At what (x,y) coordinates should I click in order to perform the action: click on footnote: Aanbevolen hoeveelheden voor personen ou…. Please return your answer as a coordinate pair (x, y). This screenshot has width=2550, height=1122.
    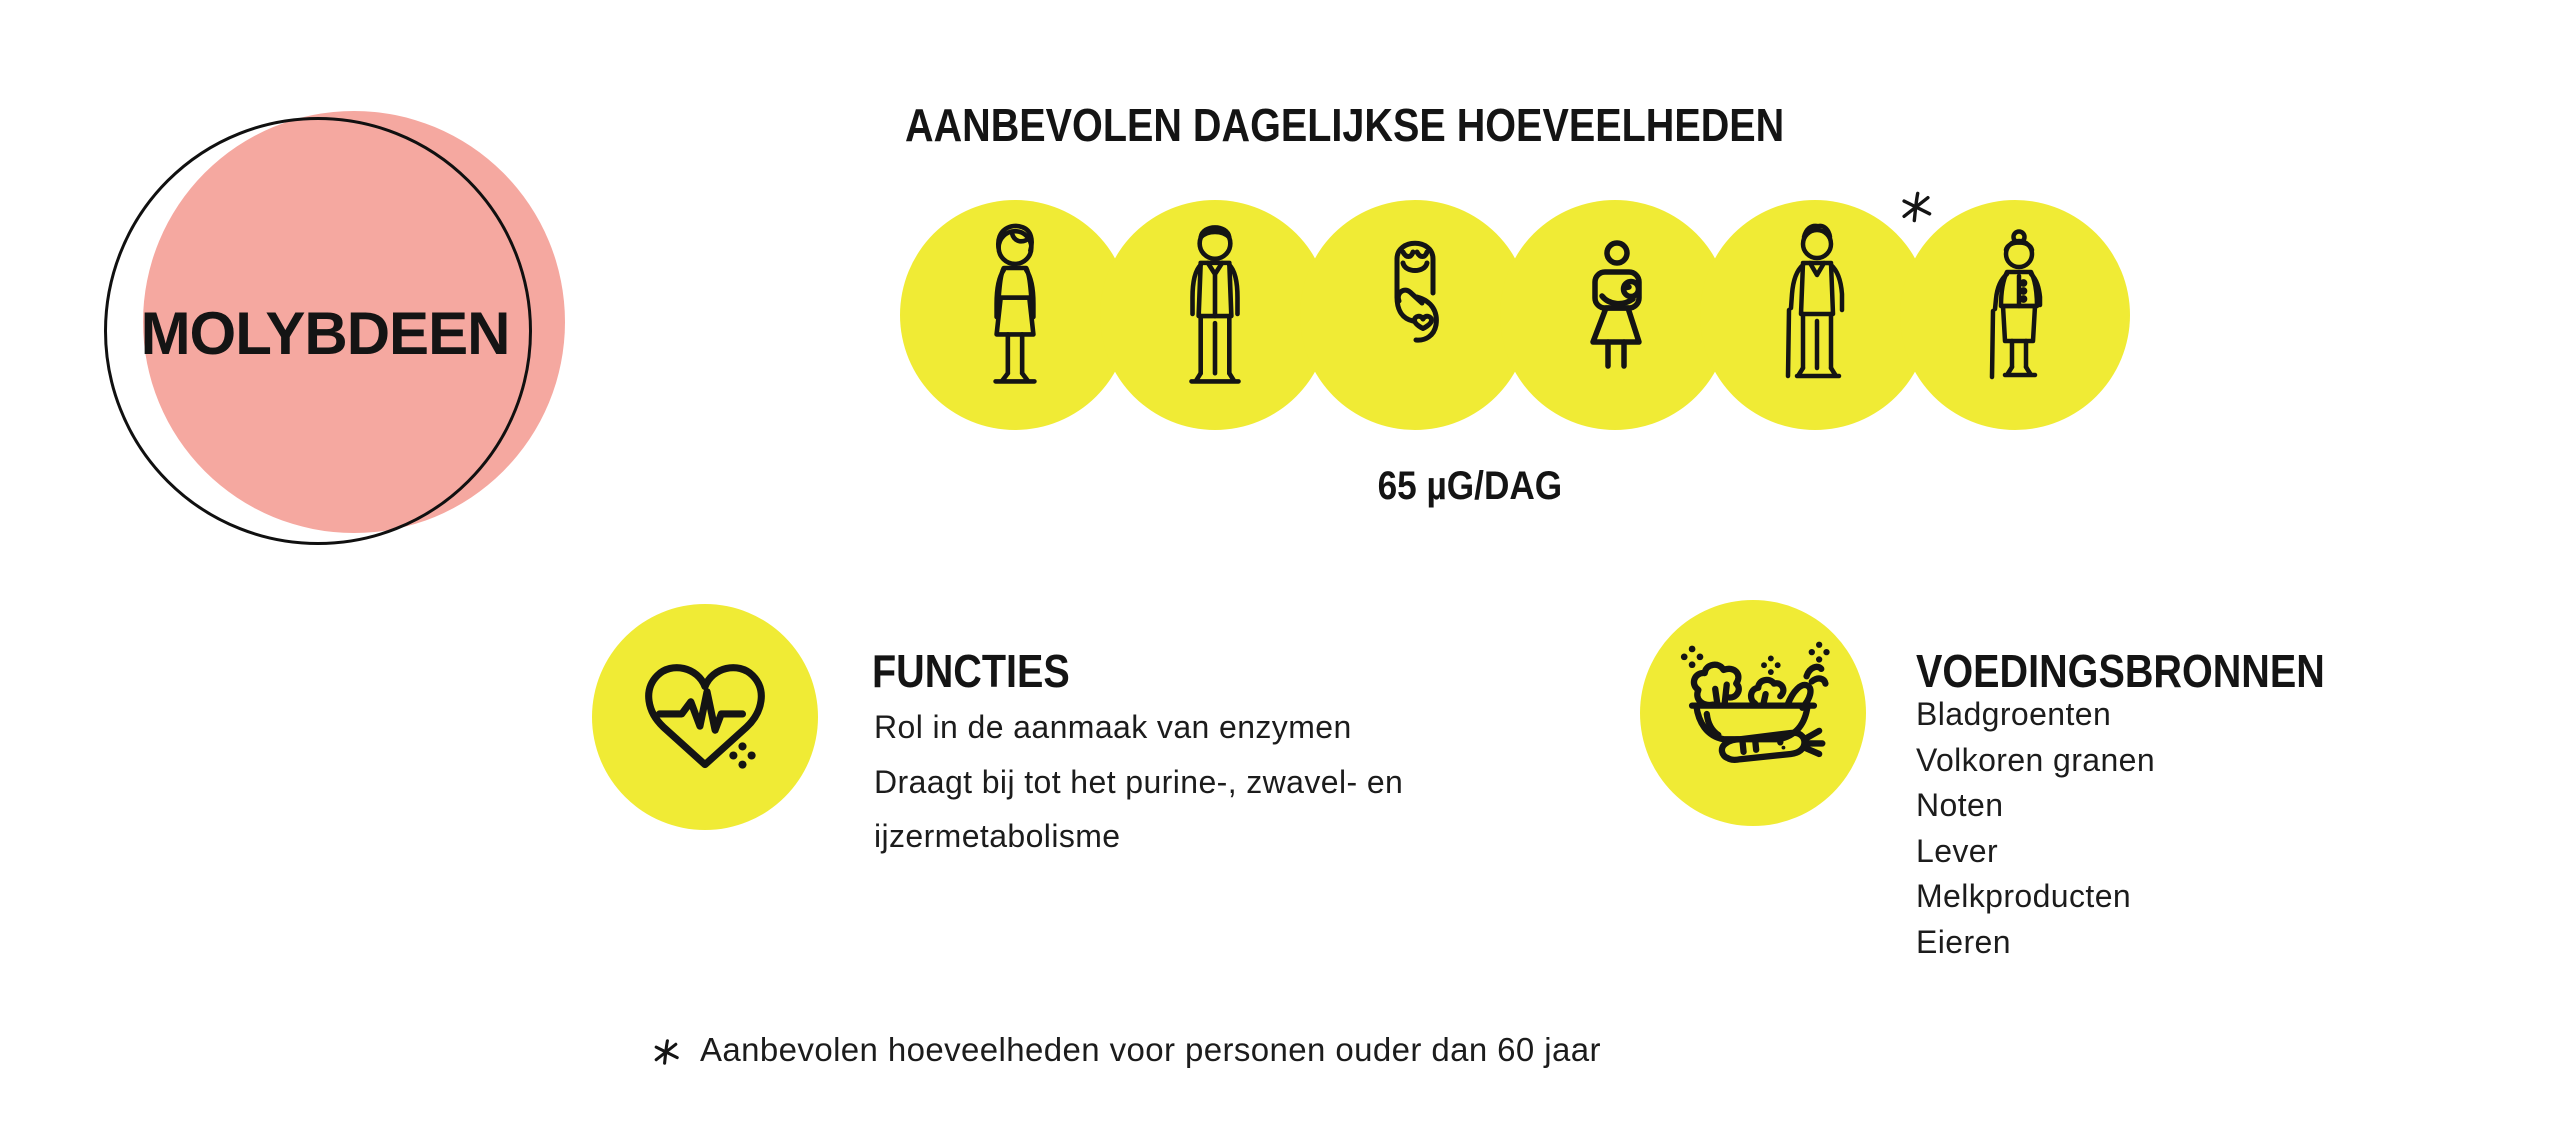
    Looking at the image, I should click on (1150, 1049).